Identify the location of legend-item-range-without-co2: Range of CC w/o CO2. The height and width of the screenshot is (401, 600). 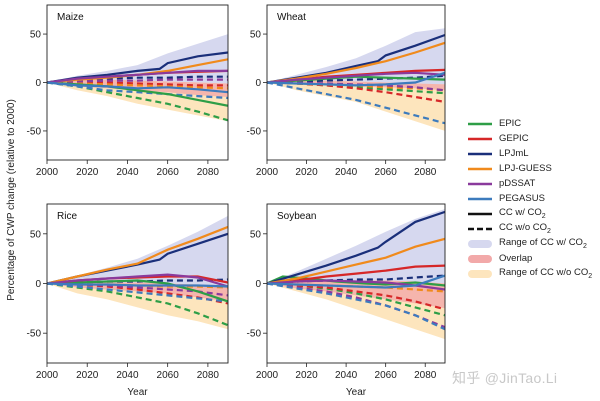
(533, 273).